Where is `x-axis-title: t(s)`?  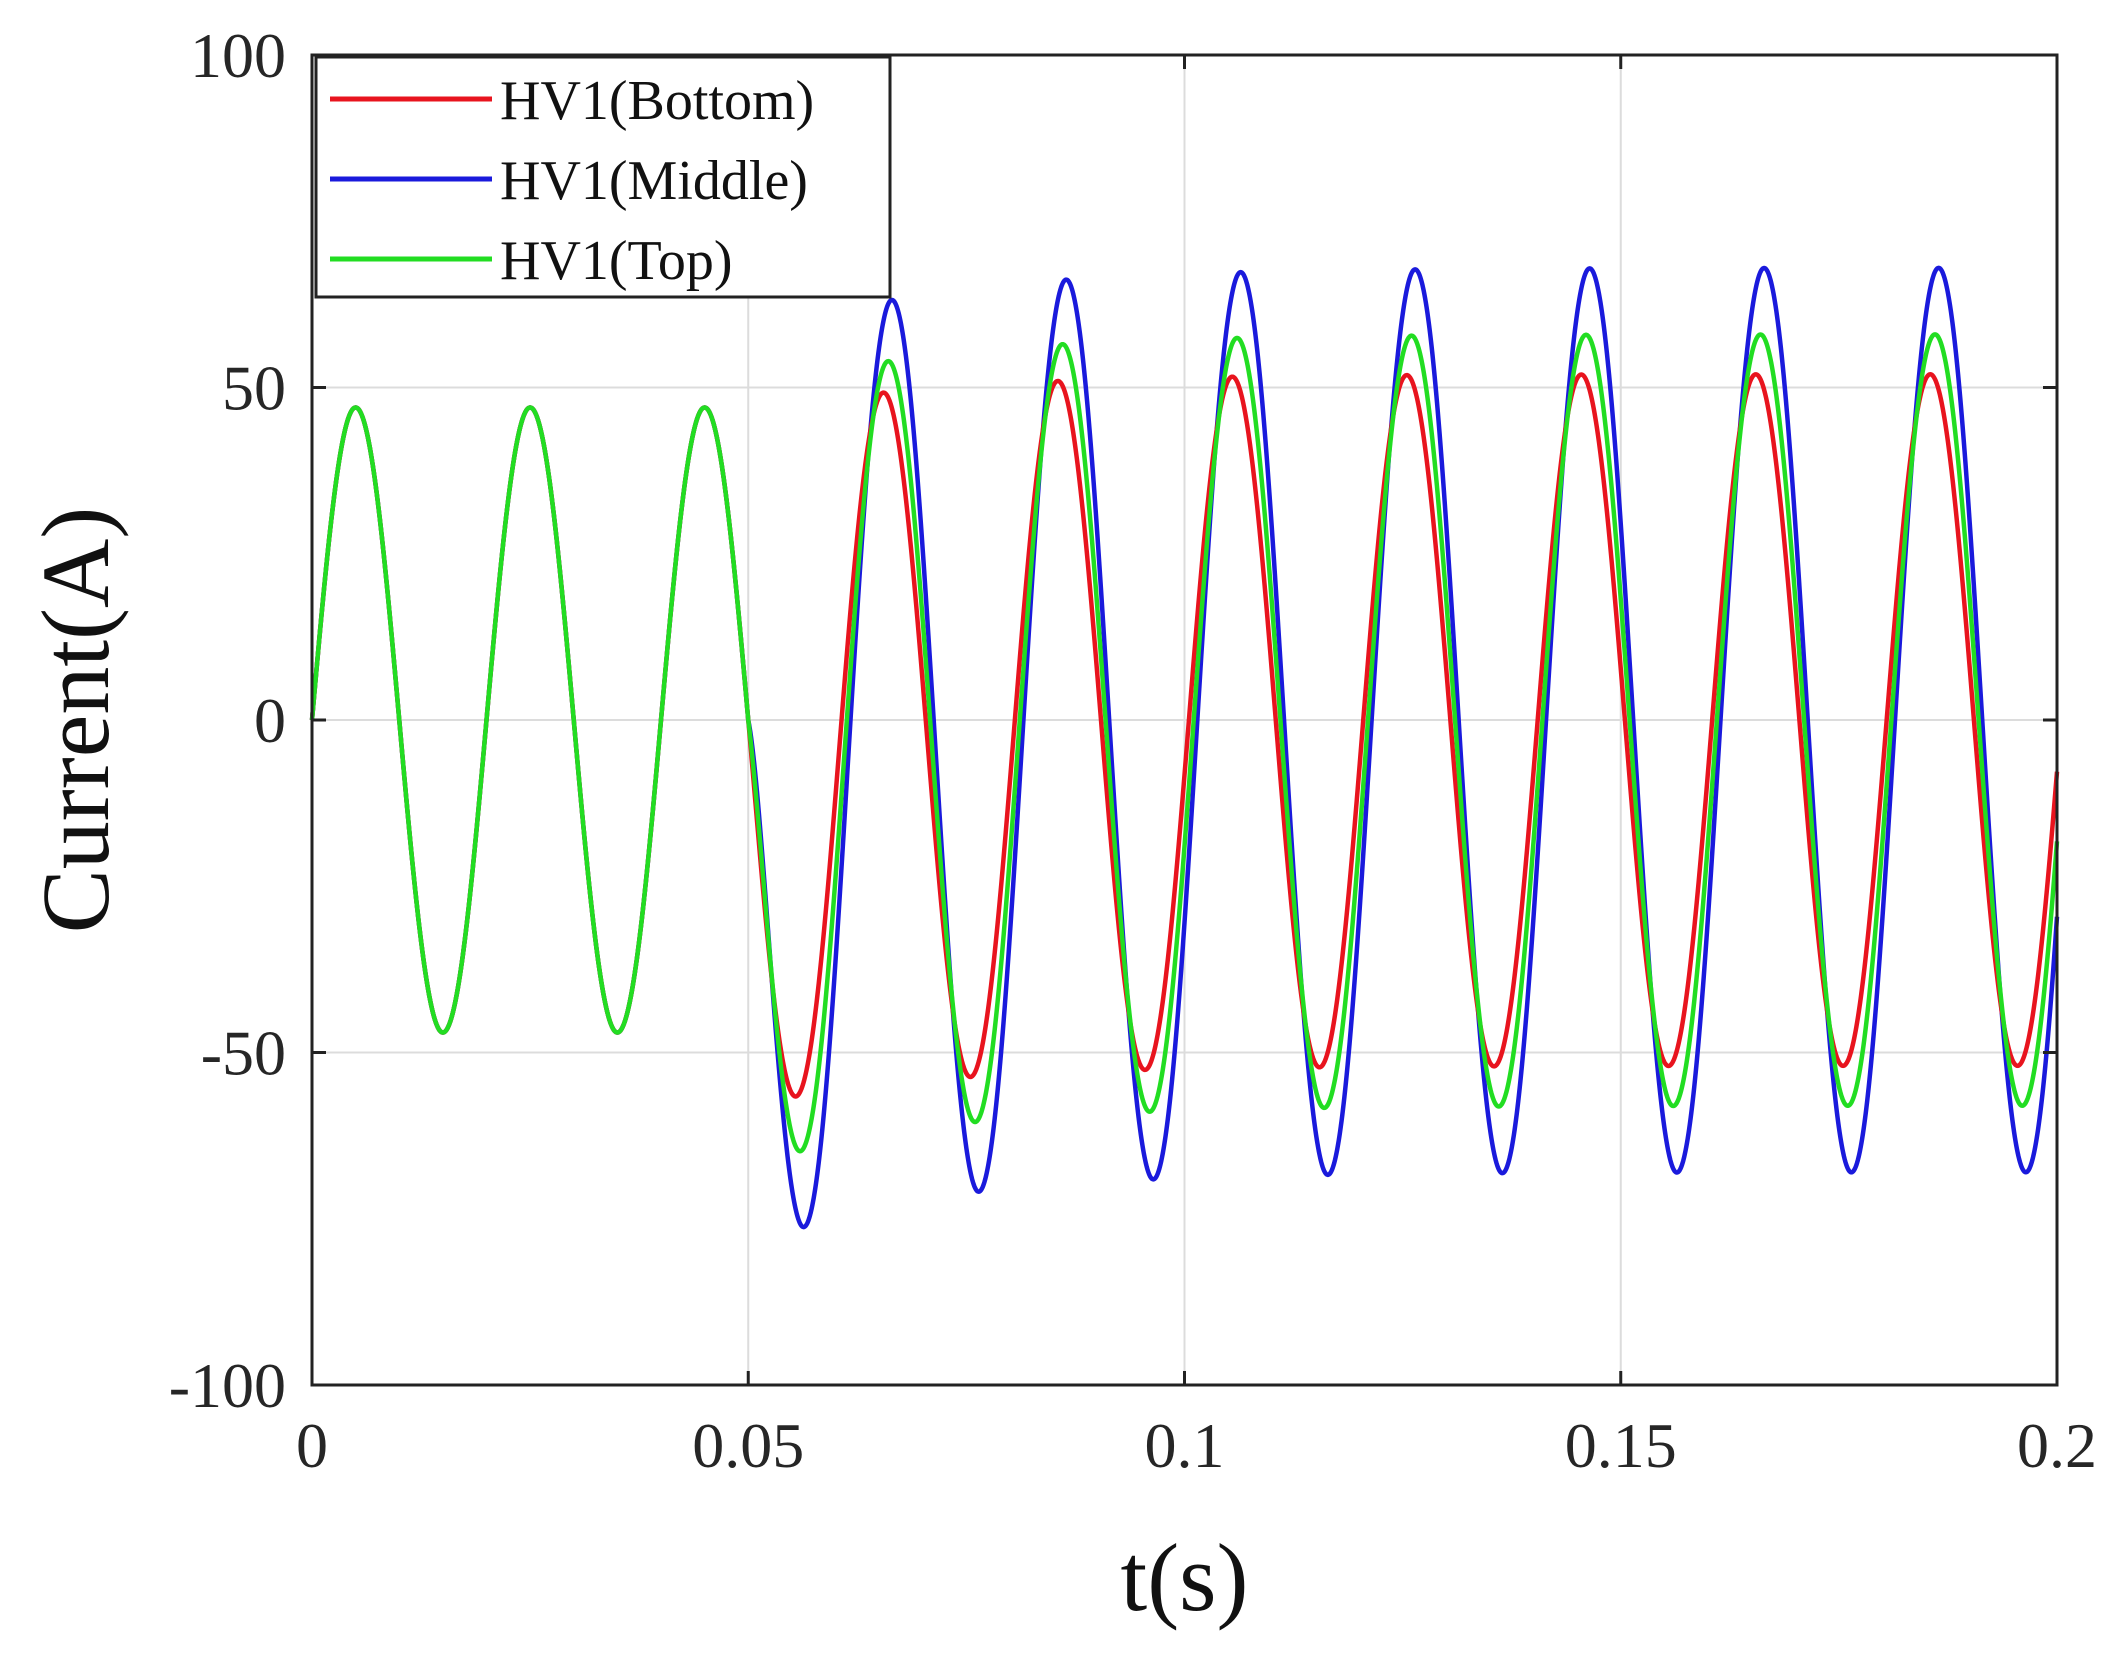 x-axis-title: t(s) is located at coordinates (1185, 1577).